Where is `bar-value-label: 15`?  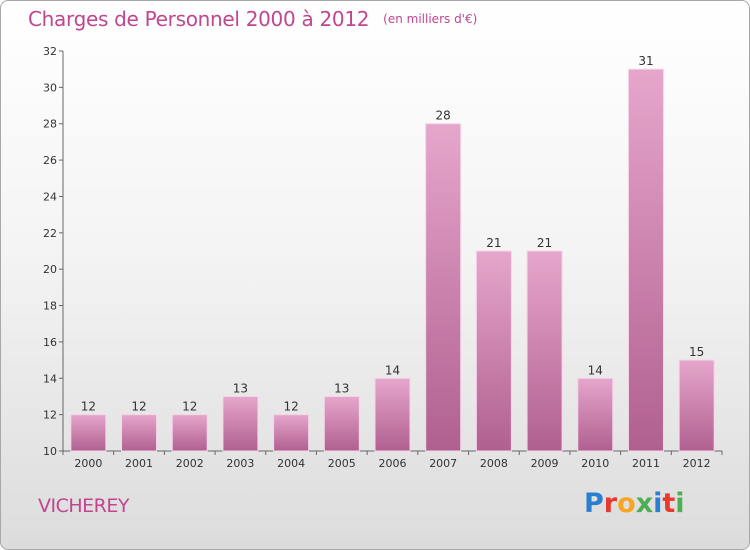
bar-value-label: 15 is located at coordinates (696, 352).